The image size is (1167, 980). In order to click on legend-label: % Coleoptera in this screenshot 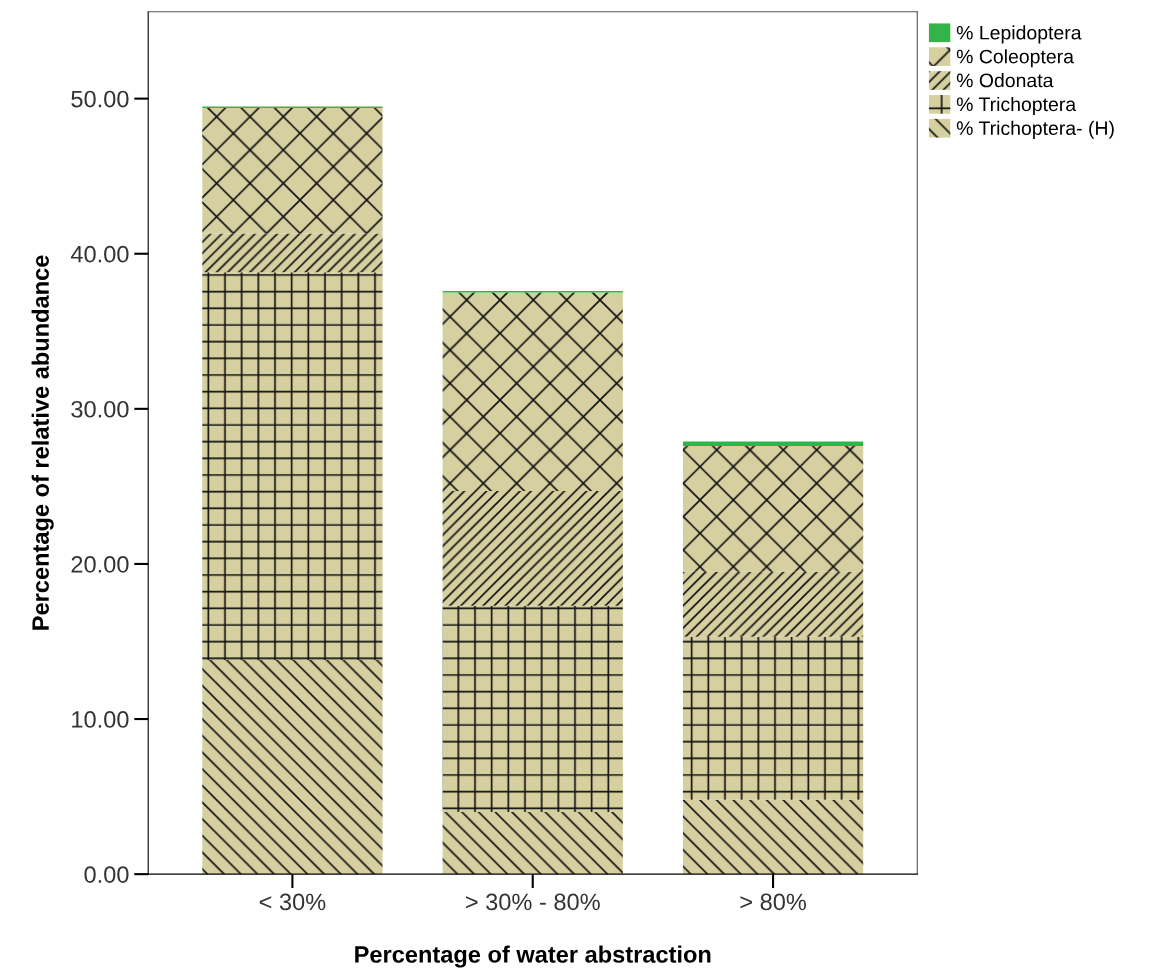, I will do `click(1015, 58)`.